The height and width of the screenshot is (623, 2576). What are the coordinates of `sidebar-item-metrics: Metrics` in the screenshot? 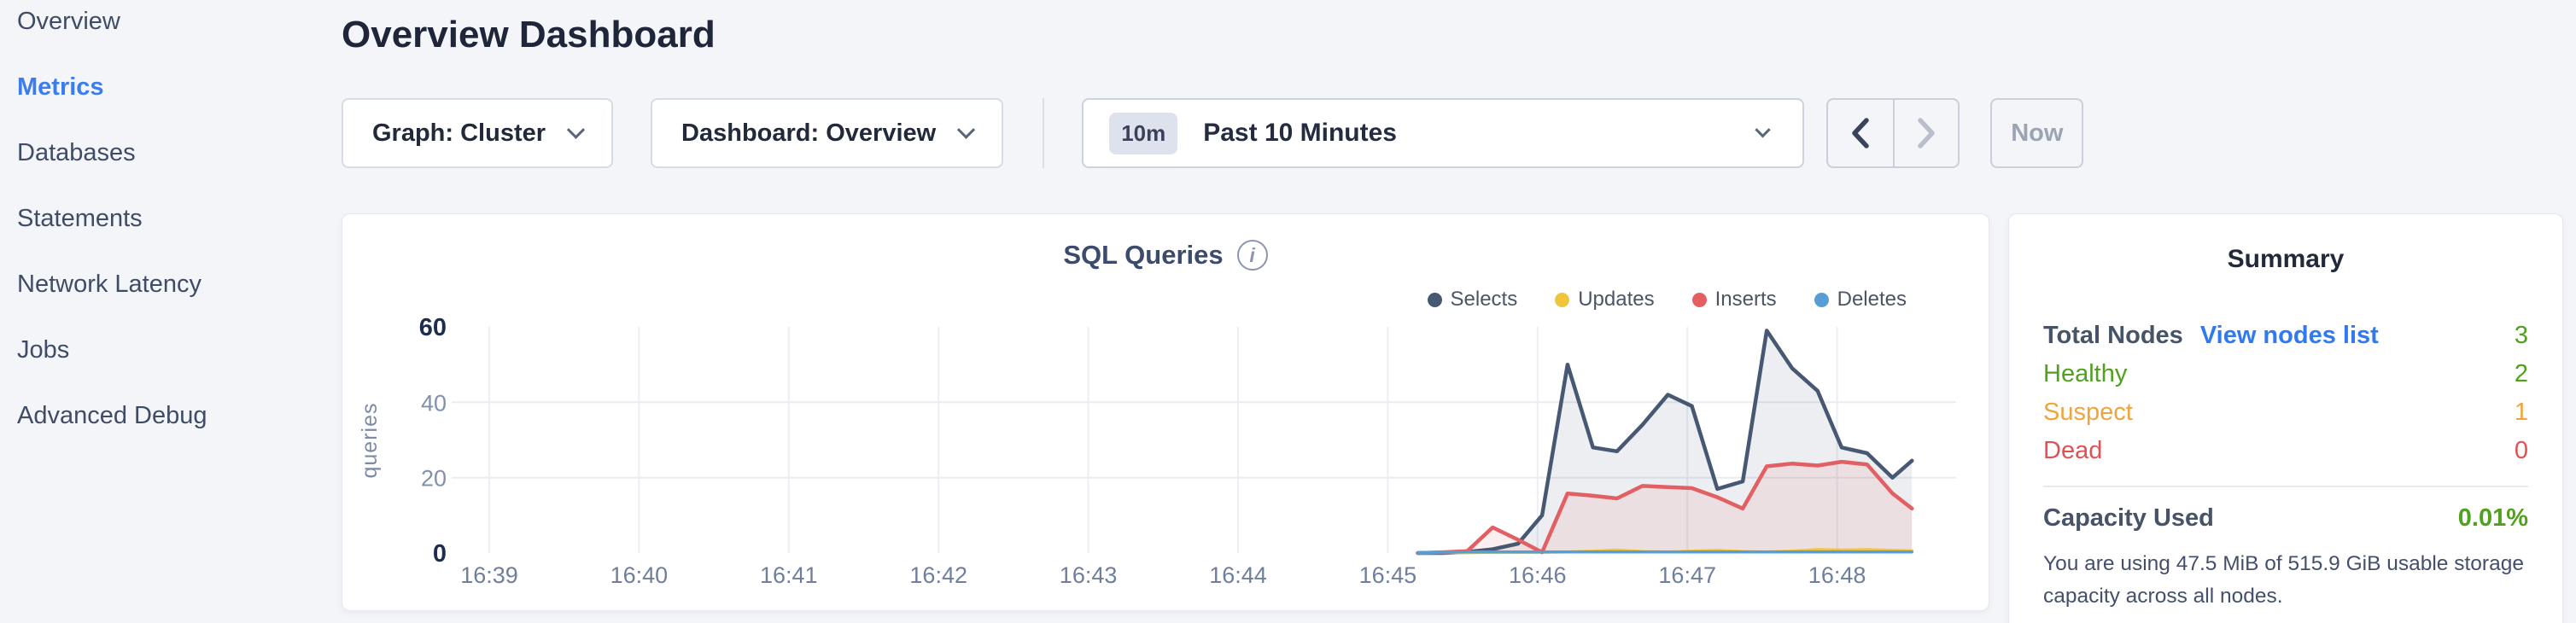 It's located at (60, 87).